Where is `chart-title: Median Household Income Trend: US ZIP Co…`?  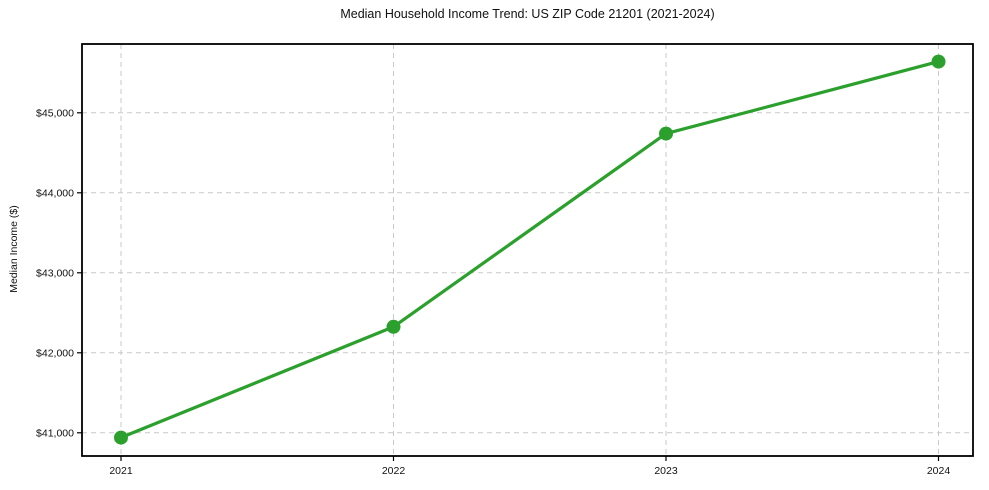
chart-title: Median Household Income Trend: US ZIP Co… is located at coordinates (527, 14).